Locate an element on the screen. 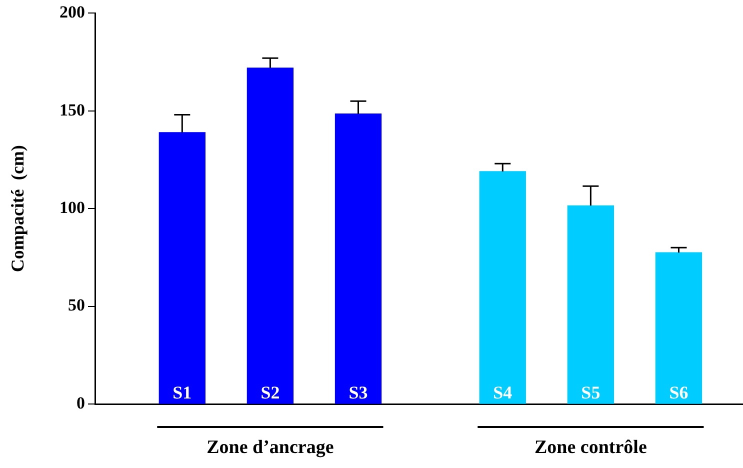  text: Zone contrôle is located at coordinates (590, 447).